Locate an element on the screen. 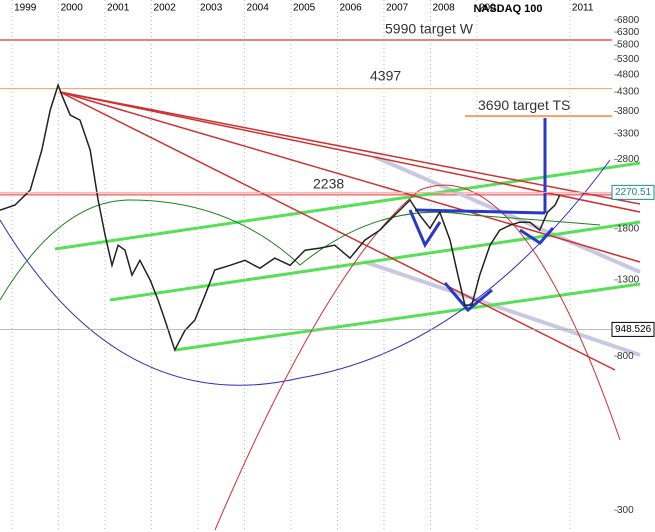  y-tick-label: 5300 is located at coordinates (628, 59).